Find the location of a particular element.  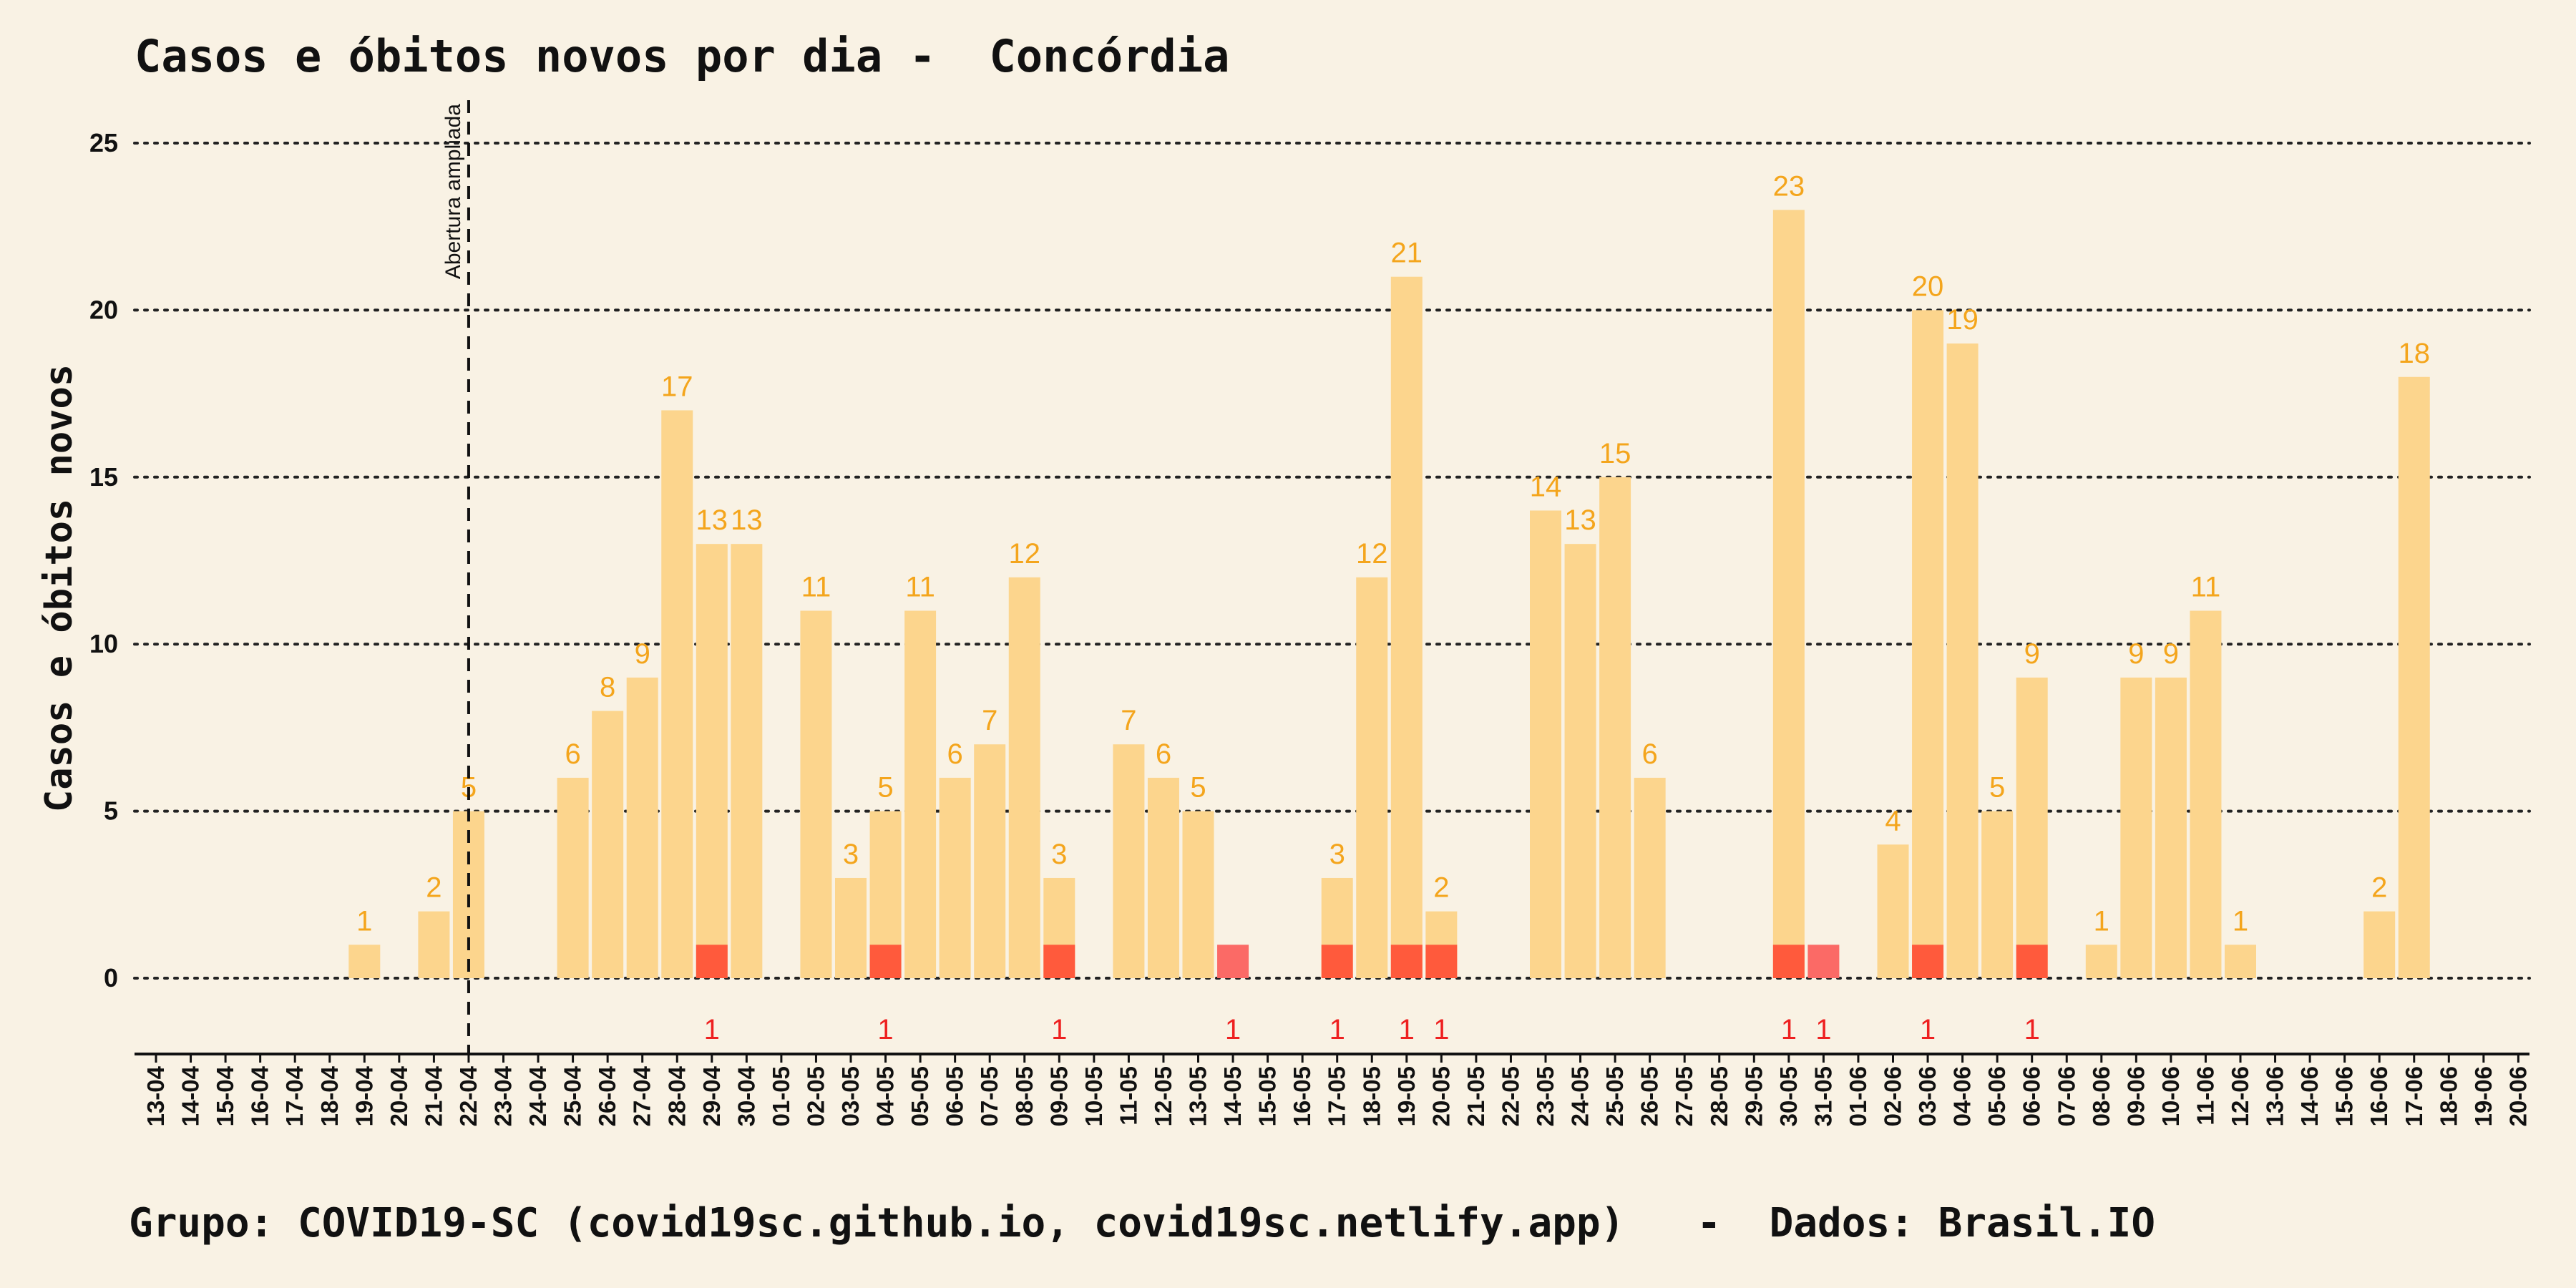

x-tick-label-20-04: 20-04 is located at coordinates (399, 1095).